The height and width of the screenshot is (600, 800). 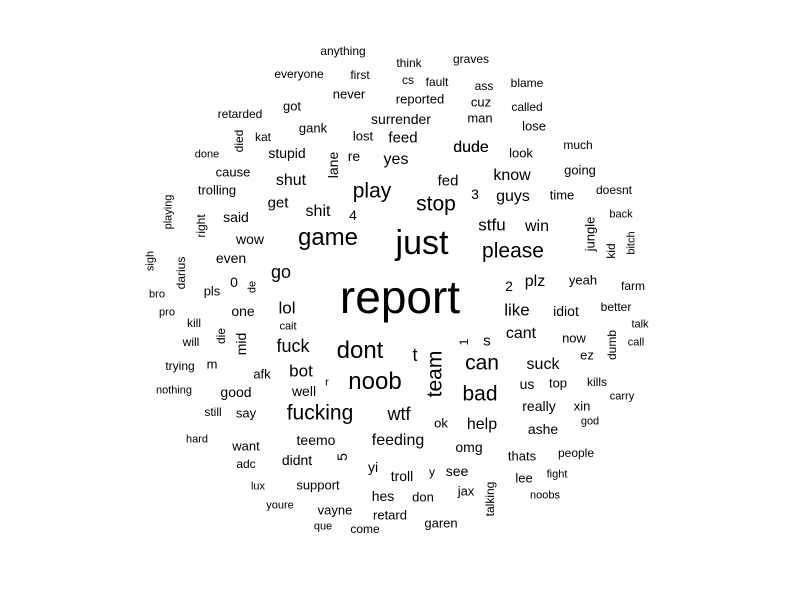 I want to click on cloud-word: teemo, so click(x=316, y=440).